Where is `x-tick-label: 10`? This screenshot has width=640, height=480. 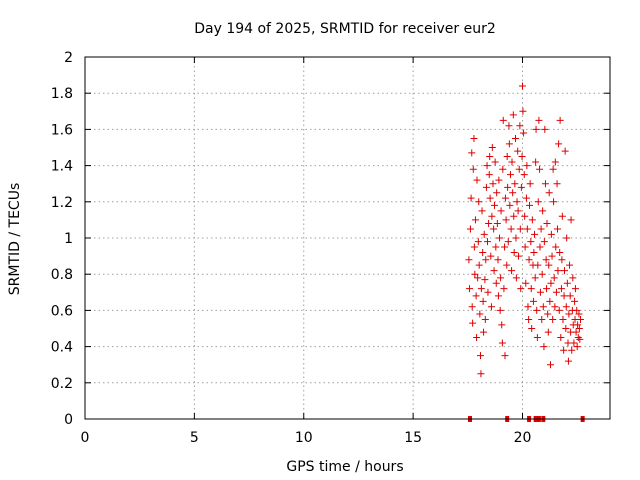
x-tick-label: 10 is located at coordinates (304, 438).